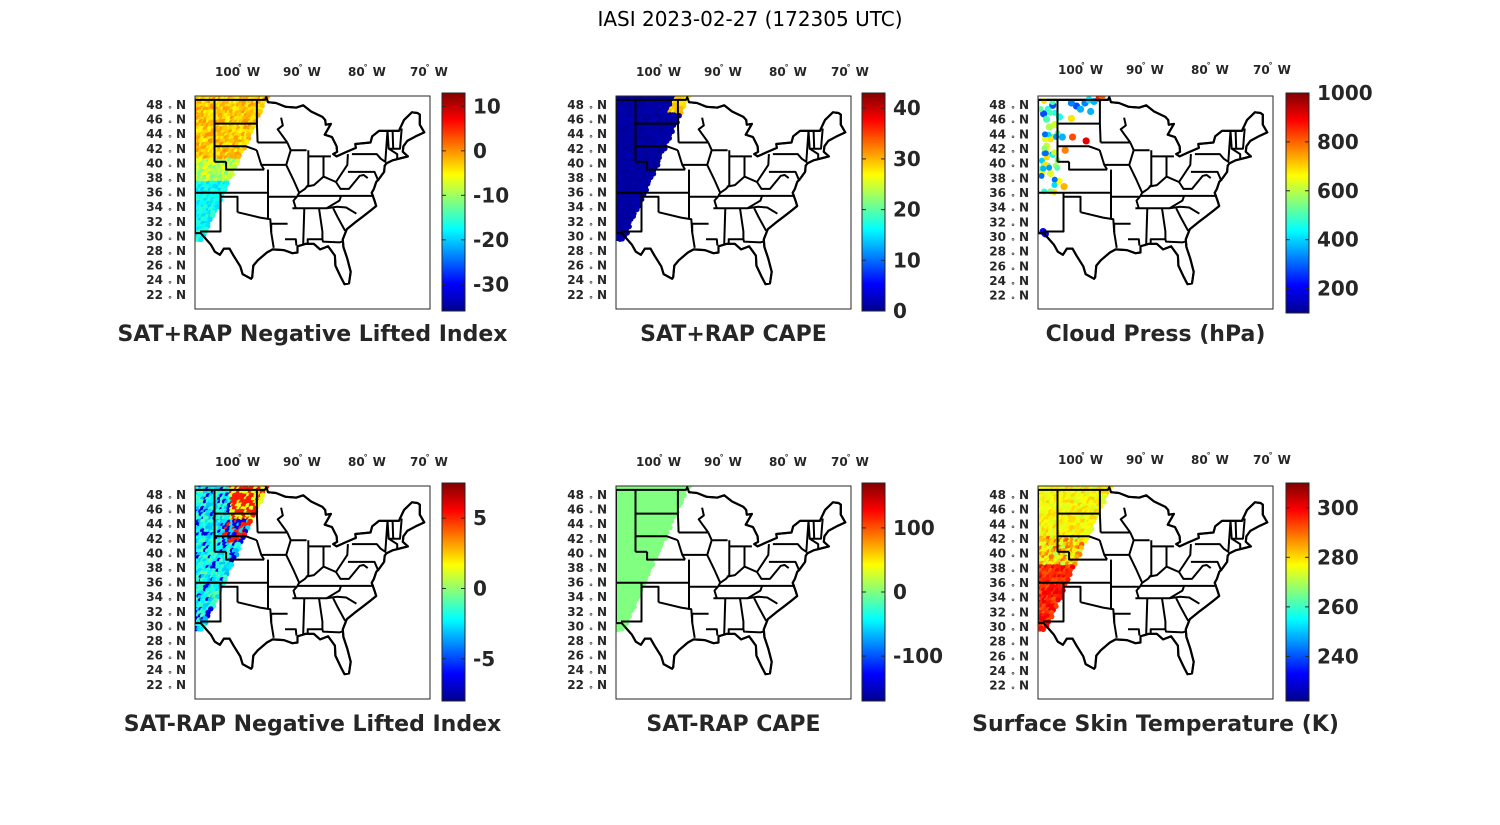 This screenshot has width=1500, height=825. I want to click on data-swath, so click(1072, 167).